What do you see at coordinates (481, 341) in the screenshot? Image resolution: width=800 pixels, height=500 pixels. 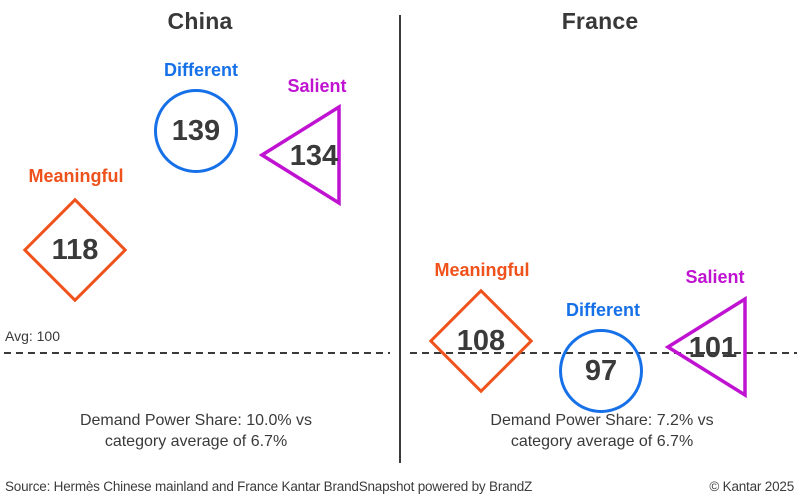 I see `meaningful-value-france: 108` at bounding box center [481, 341].